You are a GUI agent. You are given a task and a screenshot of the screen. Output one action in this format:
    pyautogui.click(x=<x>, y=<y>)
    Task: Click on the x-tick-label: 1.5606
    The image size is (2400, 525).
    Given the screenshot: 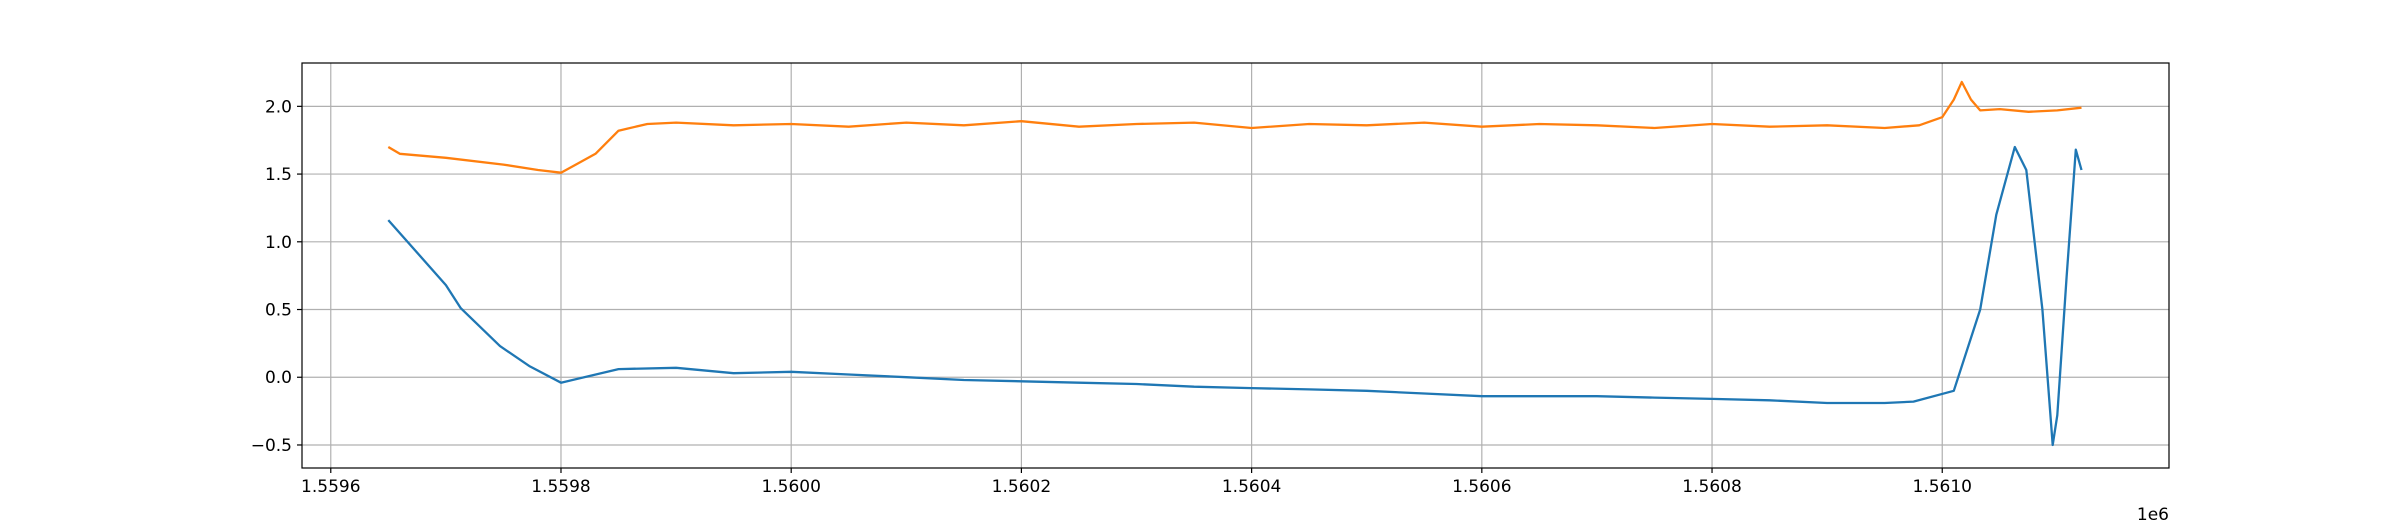 What is the action you would take?
    pyautogui.click(x=1481, y=487)
    